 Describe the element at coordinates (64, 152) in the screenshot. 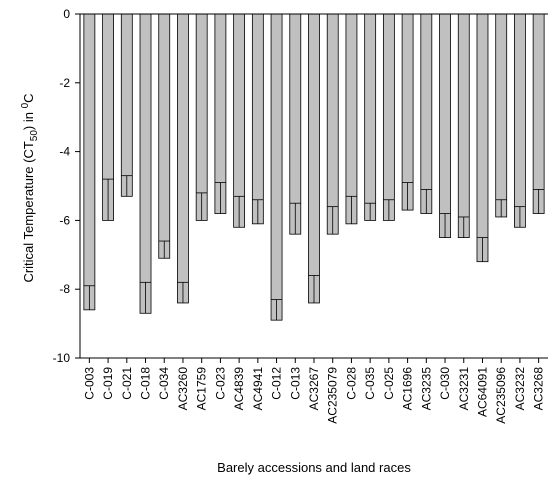

I see `y-tick-label: -4` at that location.